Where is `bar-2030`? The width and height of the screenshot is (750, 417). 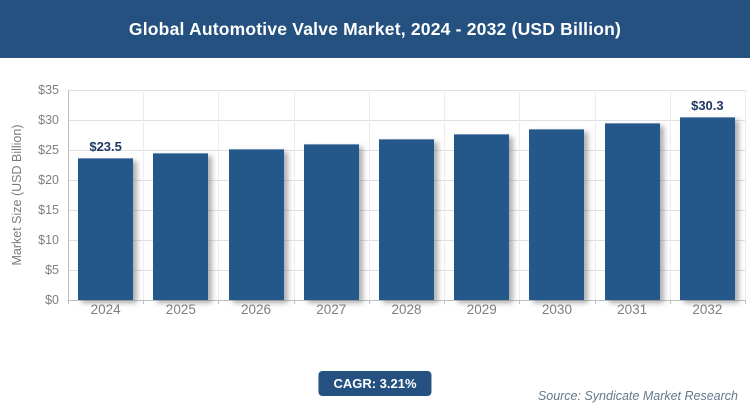 bar-2030 is located at coordinates (557, 214).